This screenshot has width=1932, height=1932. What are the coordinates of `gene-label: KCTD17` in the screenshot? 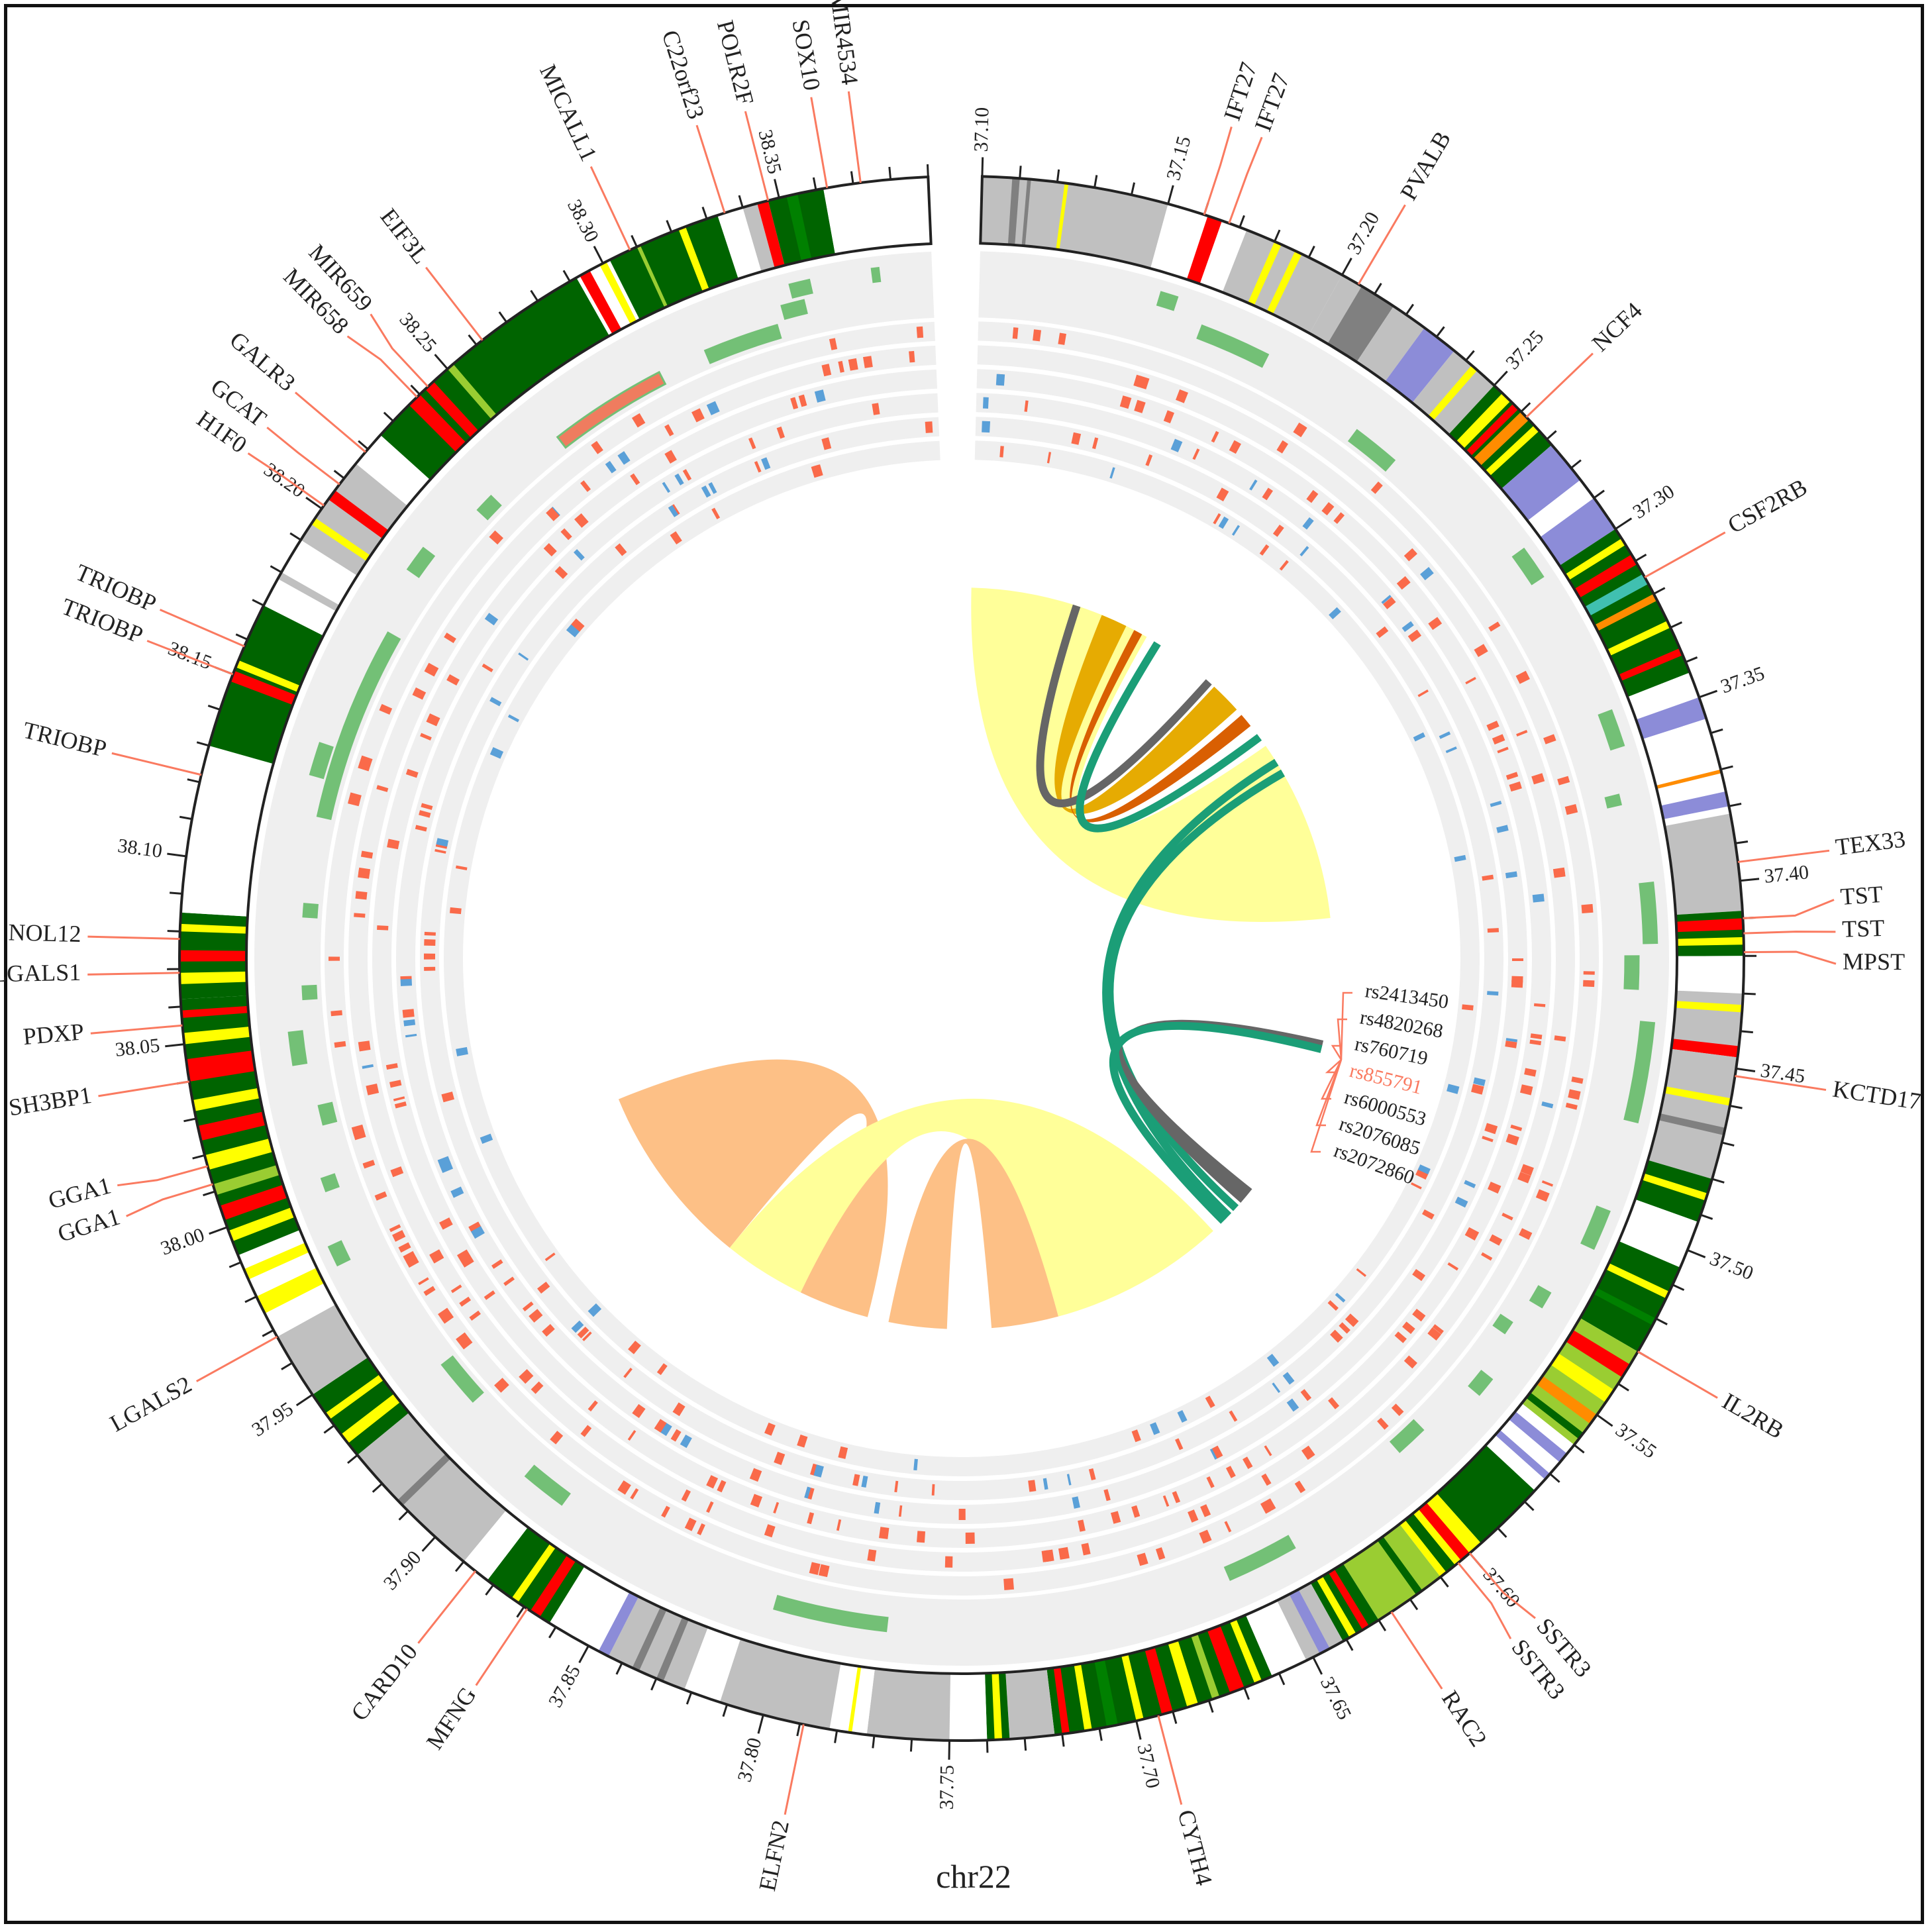 It's located at (1876, 1095).